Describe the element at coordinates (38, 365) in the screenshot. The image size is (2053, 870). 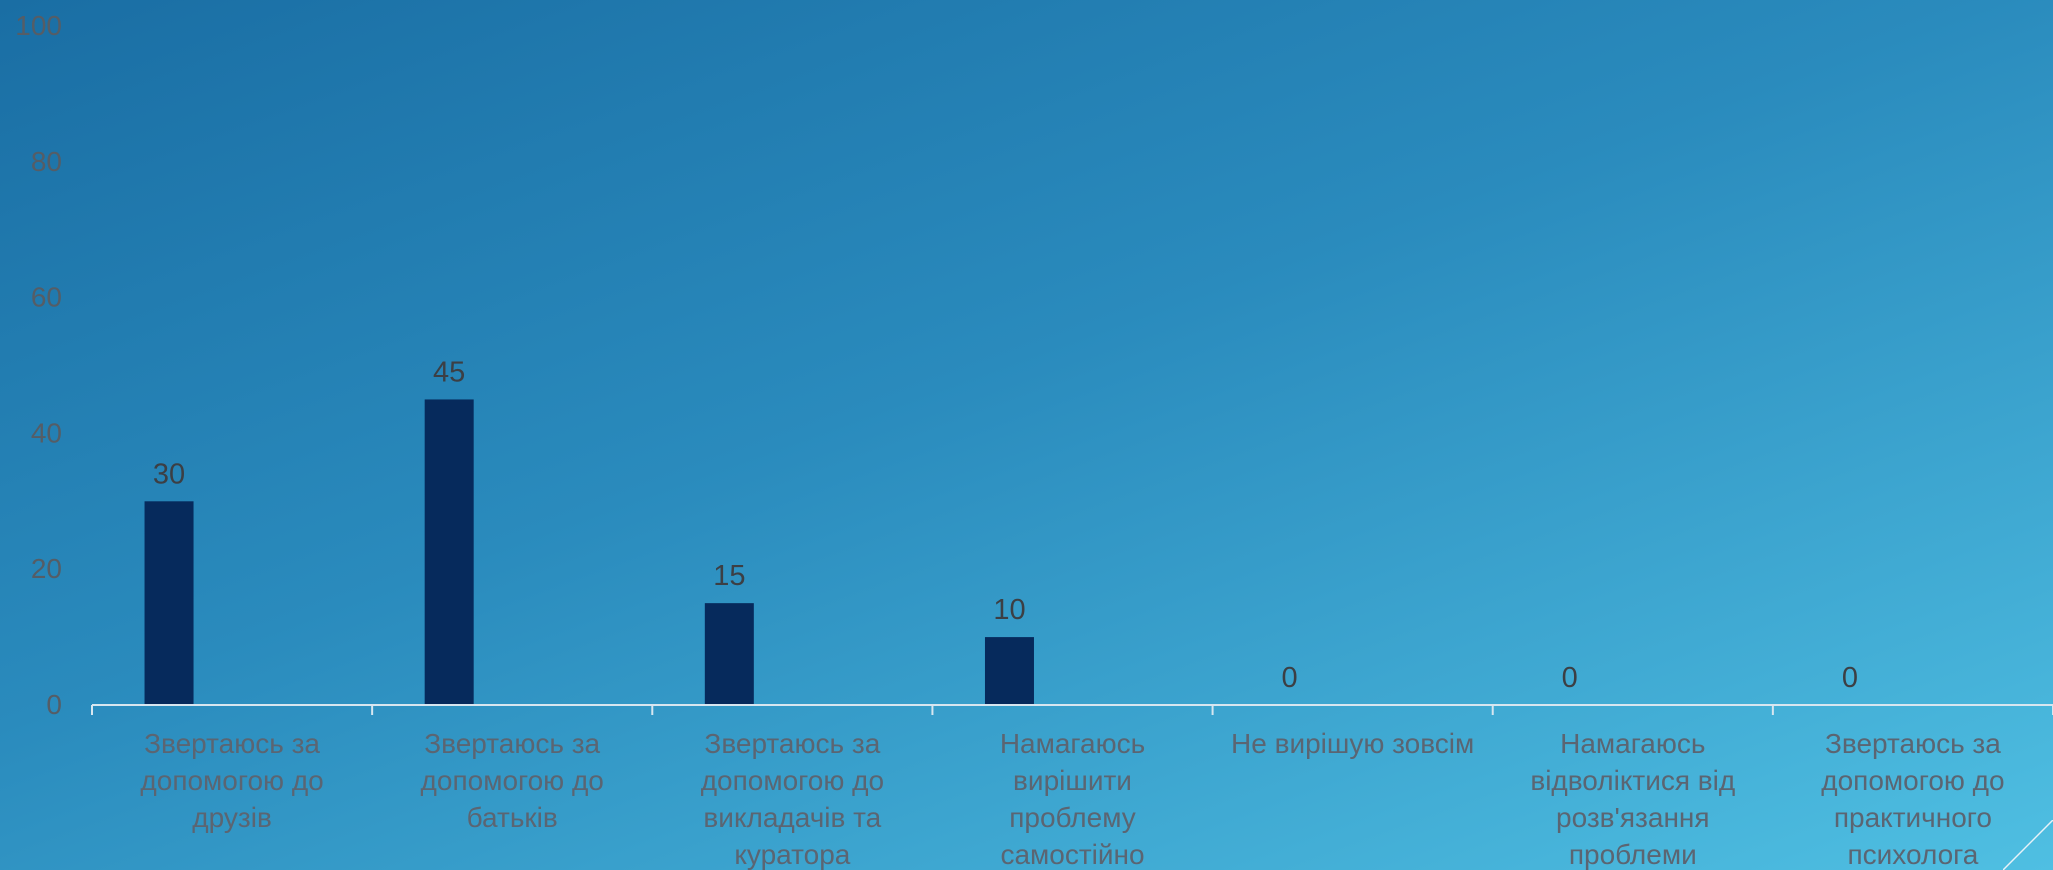
I see `y-axis-ticks: 0 20 40 60 80 100` at that location.